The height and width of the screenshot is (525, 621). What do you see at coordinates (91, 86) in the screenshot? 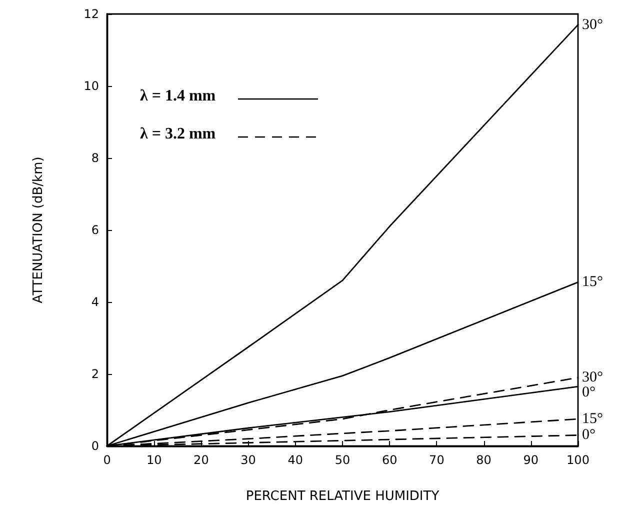
I see `y-tick-label: 10` at bounding box center [91, 86].